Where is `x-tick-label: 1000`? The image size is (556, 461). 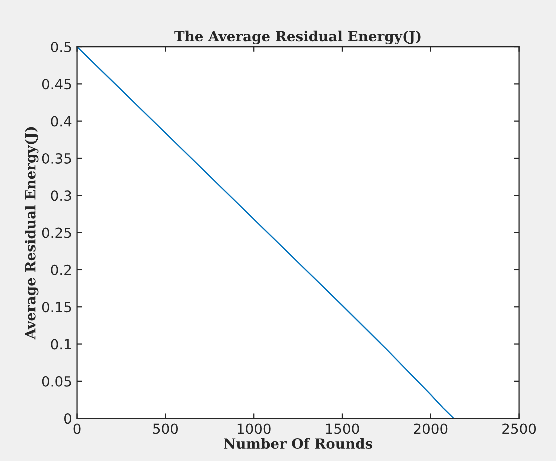
x-tick-label: 1000 is located at coordinates (254, 429).